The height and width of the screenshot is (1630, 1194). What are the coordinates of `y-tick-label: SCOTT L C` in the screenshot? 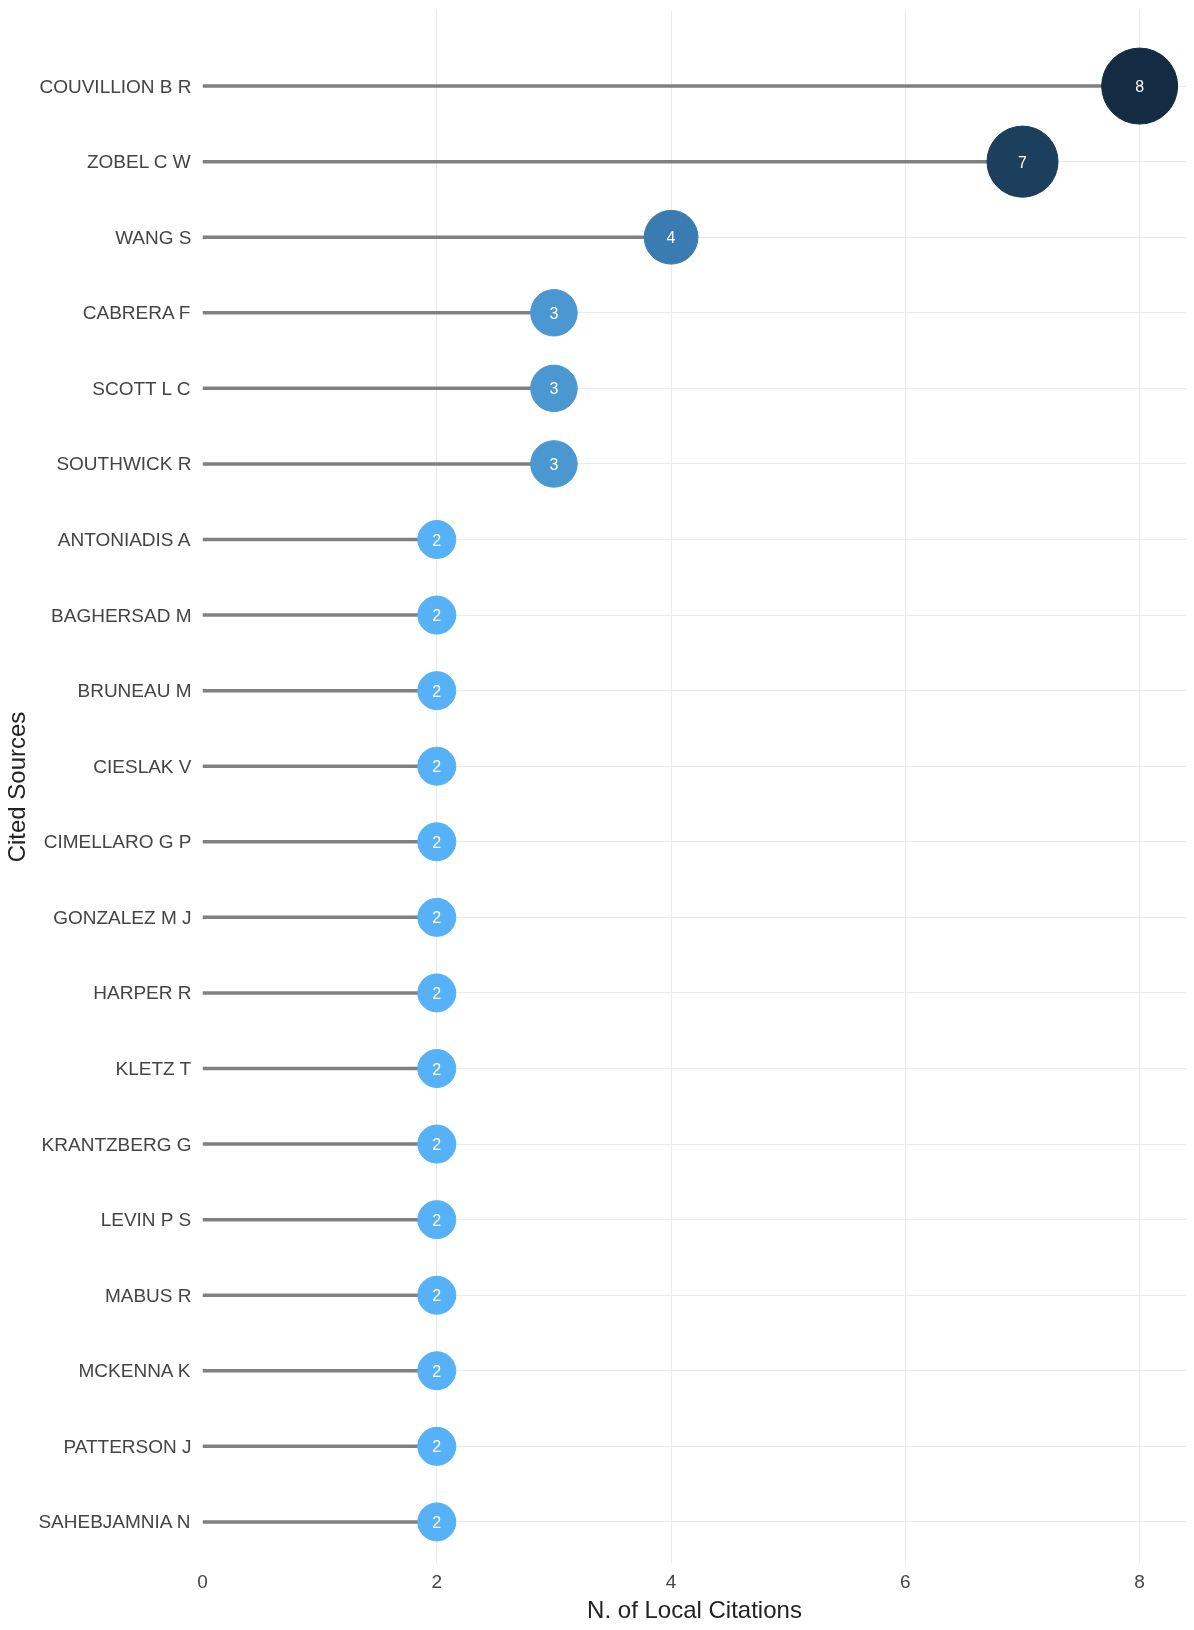 It's located at (141, 388).